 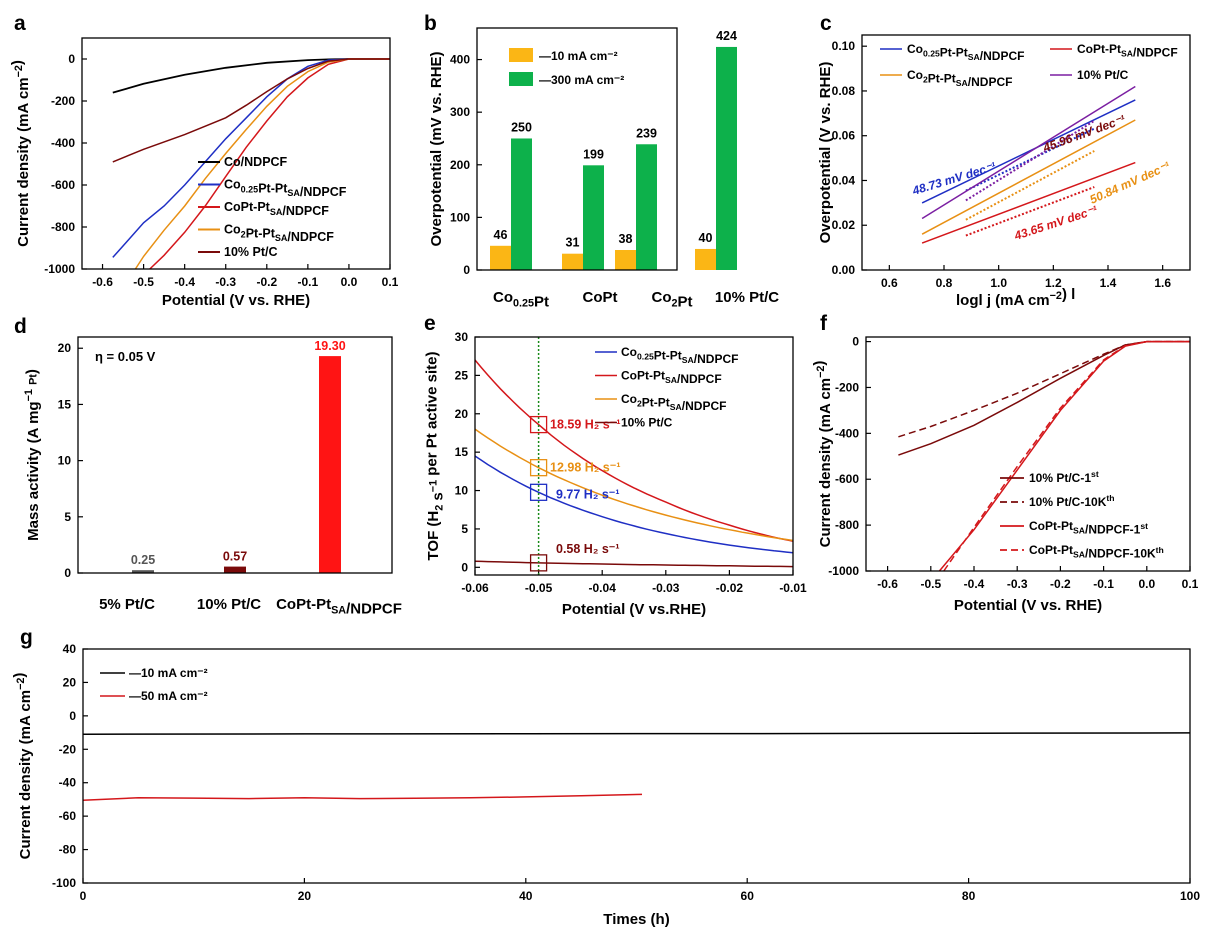 I want to click on panel-c-slope-annotation: 48.73 mV dec⁻¹, so click(x=954, y=178).